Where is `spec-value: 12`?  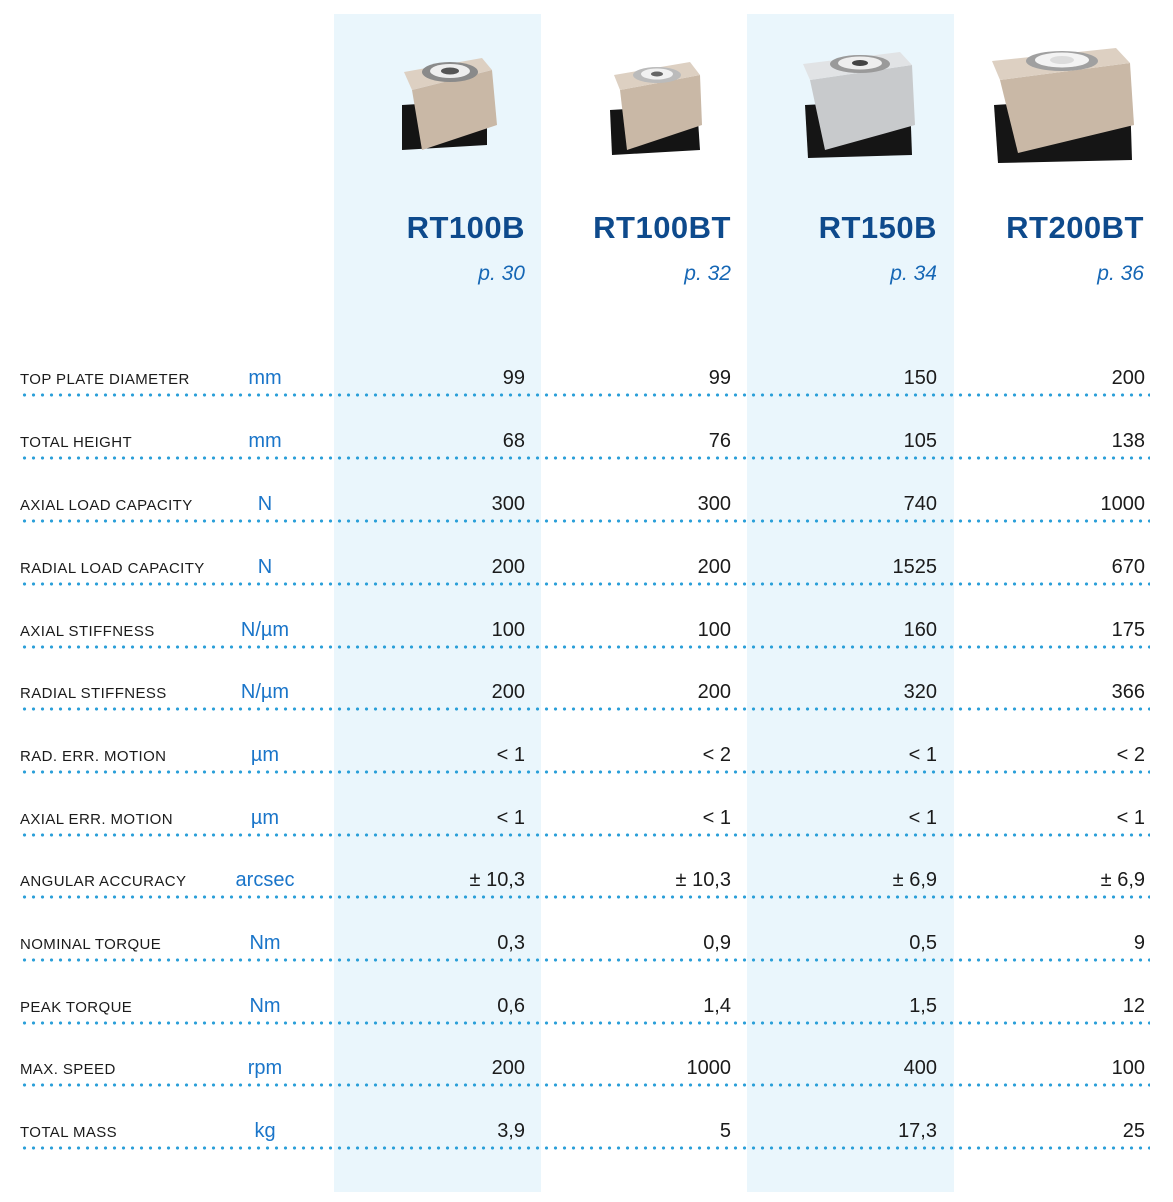
spec-value: 12 is located at coordinates (1133, 1006).